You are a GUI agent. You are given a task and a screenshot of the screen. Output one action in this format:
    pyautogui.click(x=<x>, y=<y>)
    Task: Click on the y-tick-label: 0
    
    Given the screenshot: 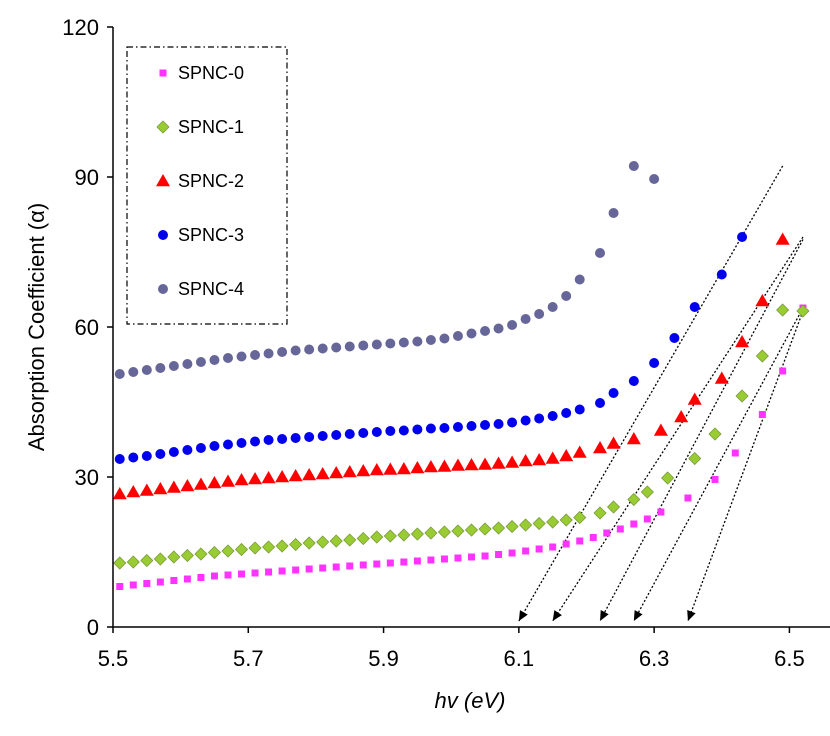 What is the action you would take?
    pyautogui.click(x=93, y=627)
    